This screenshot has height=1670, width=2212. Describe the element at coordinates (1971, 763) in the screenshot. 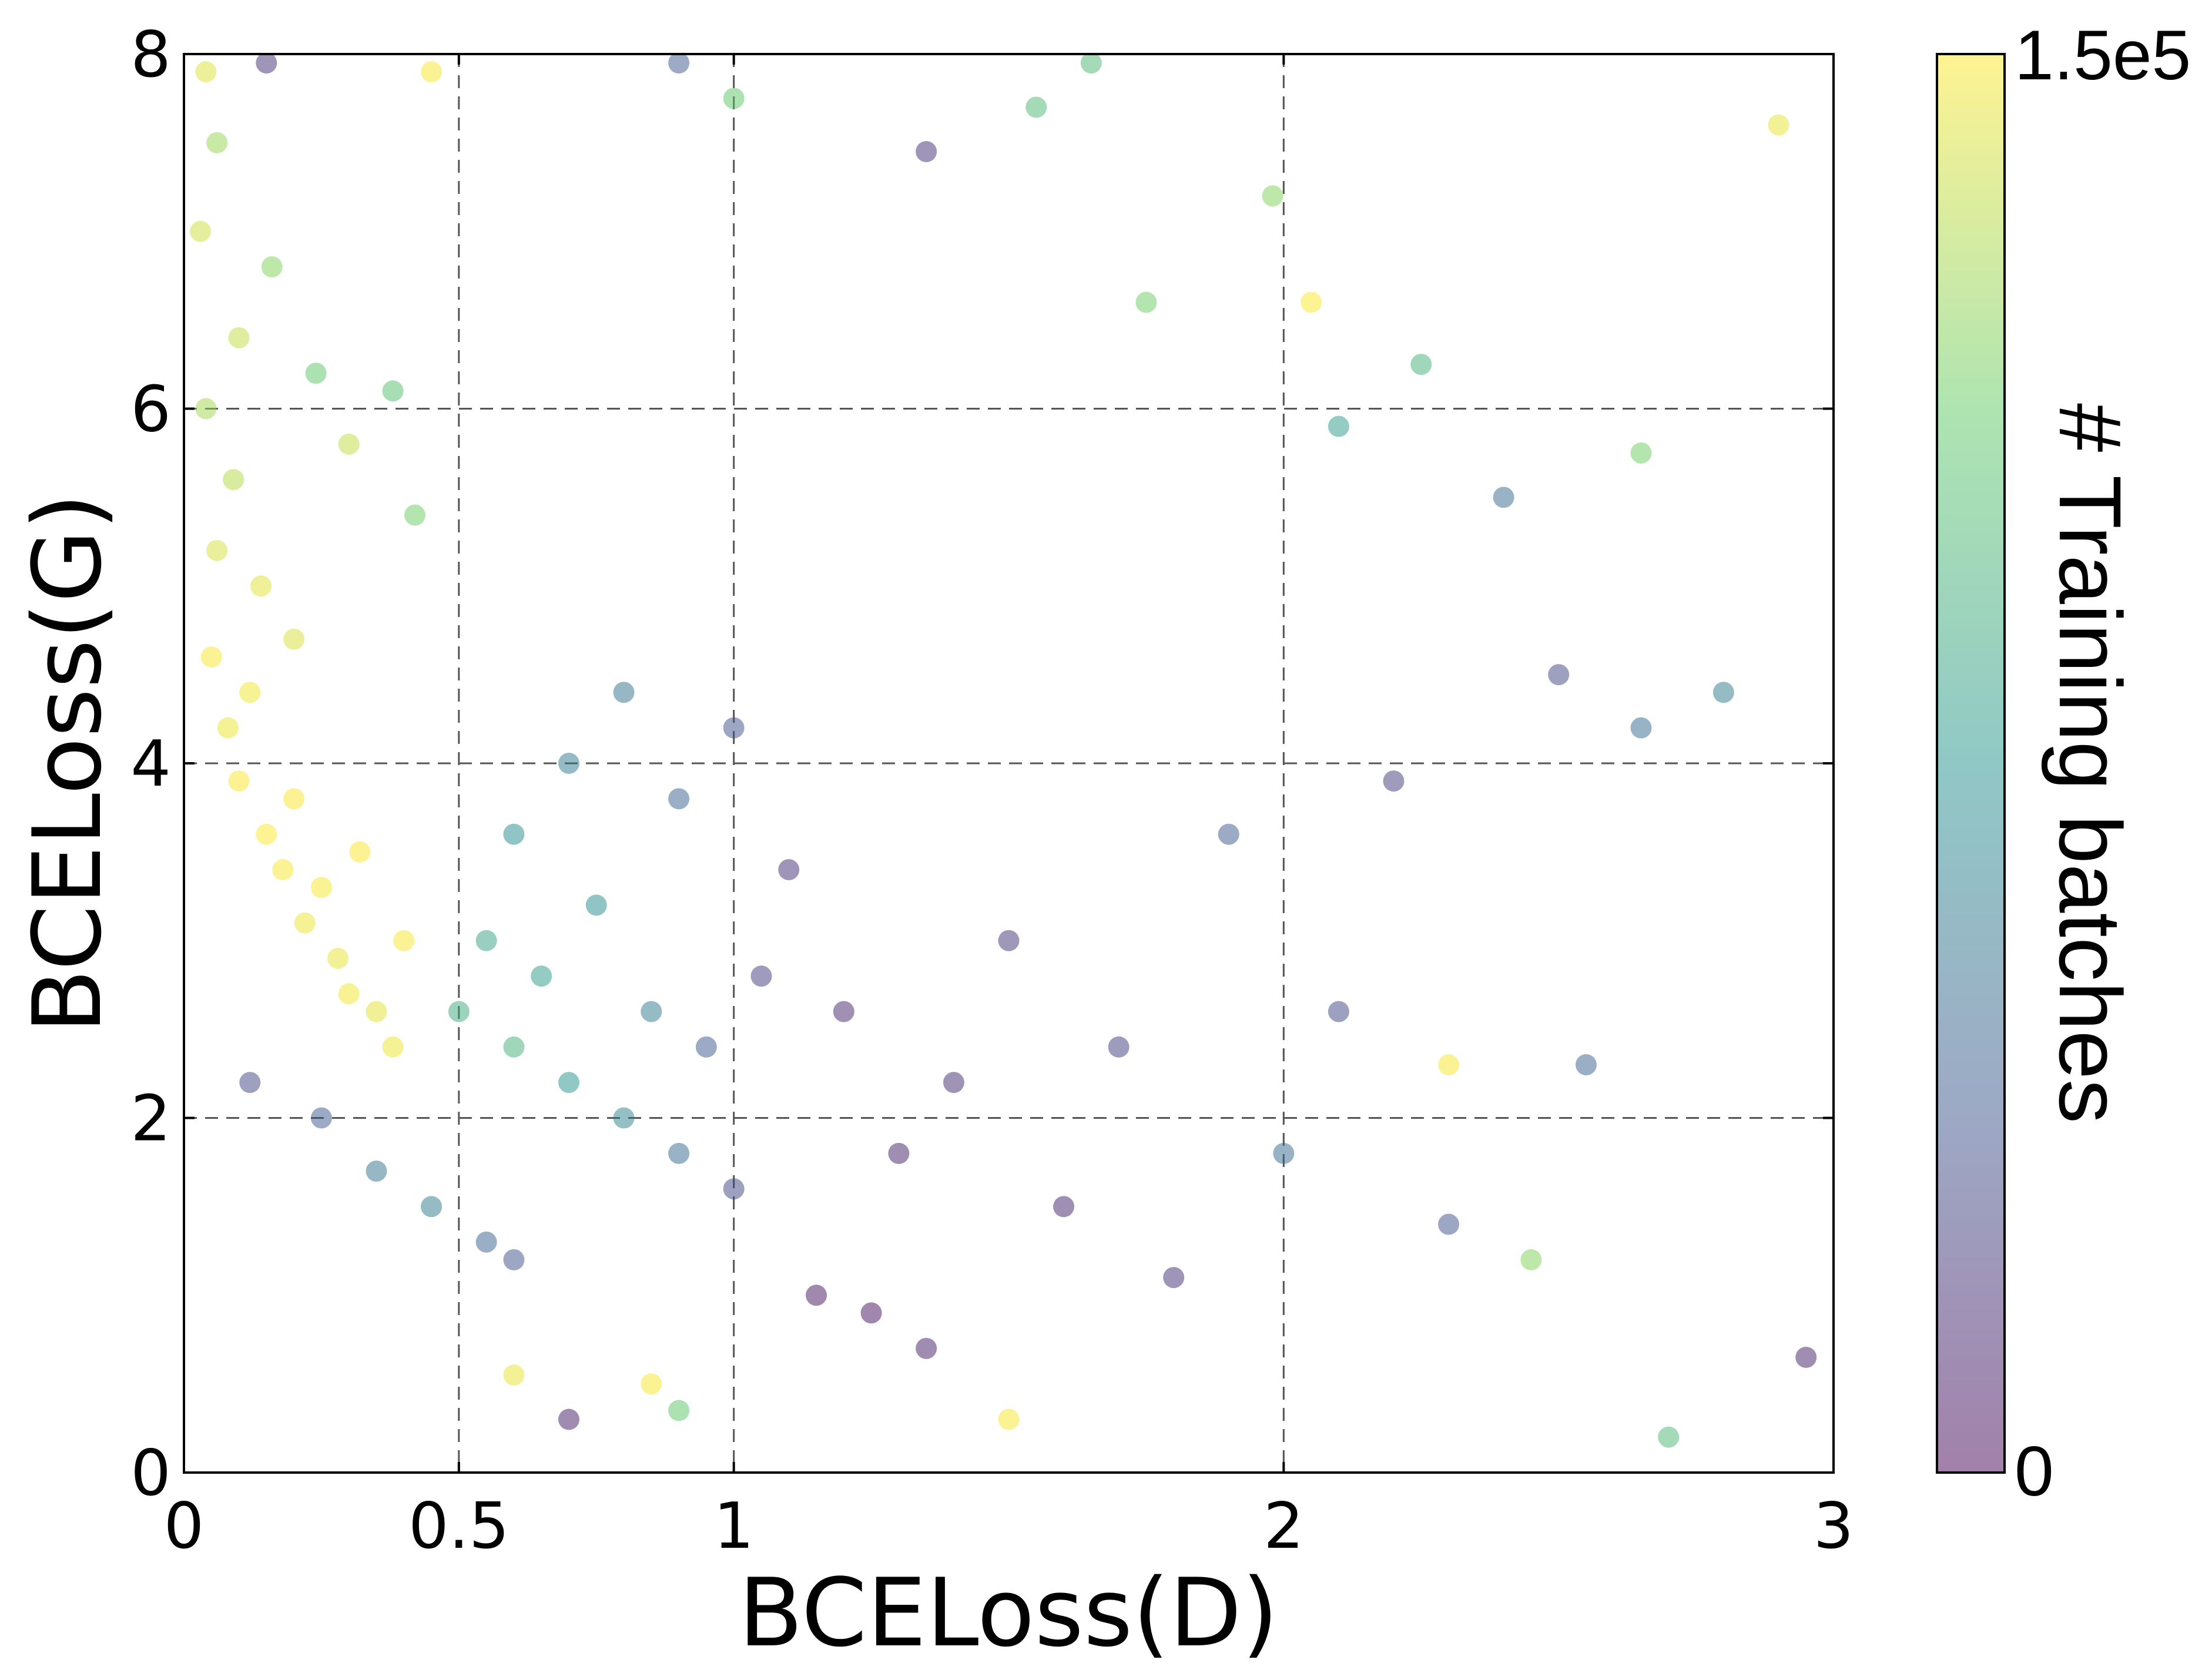

I see `colorbar` at that location.